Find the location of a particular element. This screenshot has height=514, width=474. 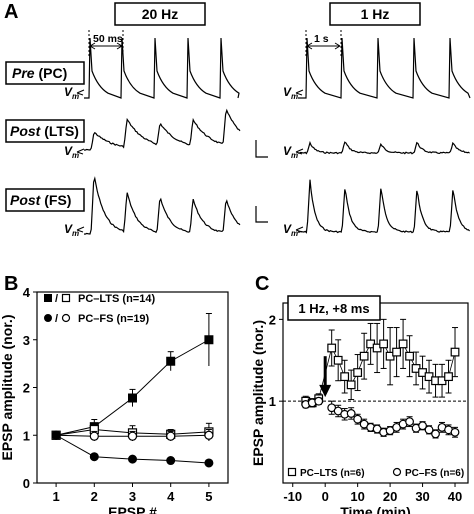

freq-label-20hz: 20 Hz is located at coordinates (160, 14).